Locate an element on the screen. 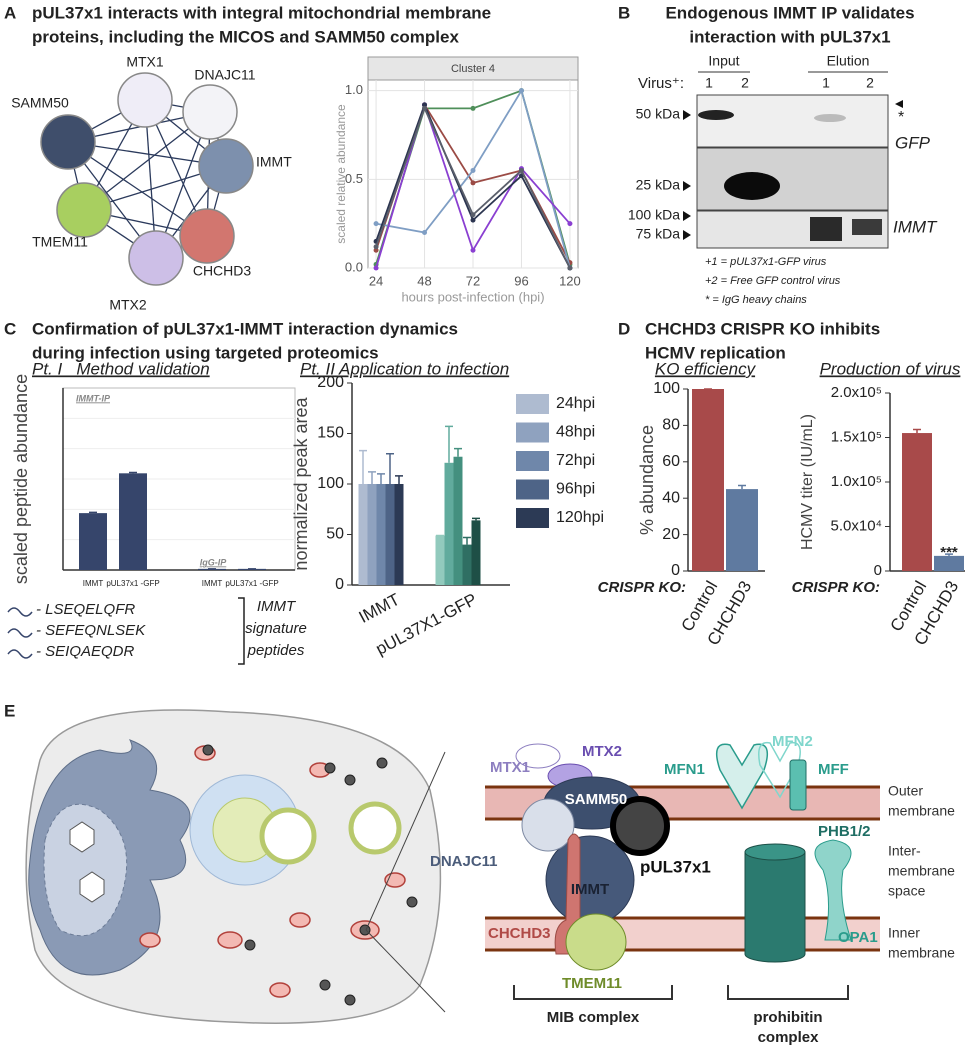  virus-label: Virus⁺: is located at coordinates (661, 83).